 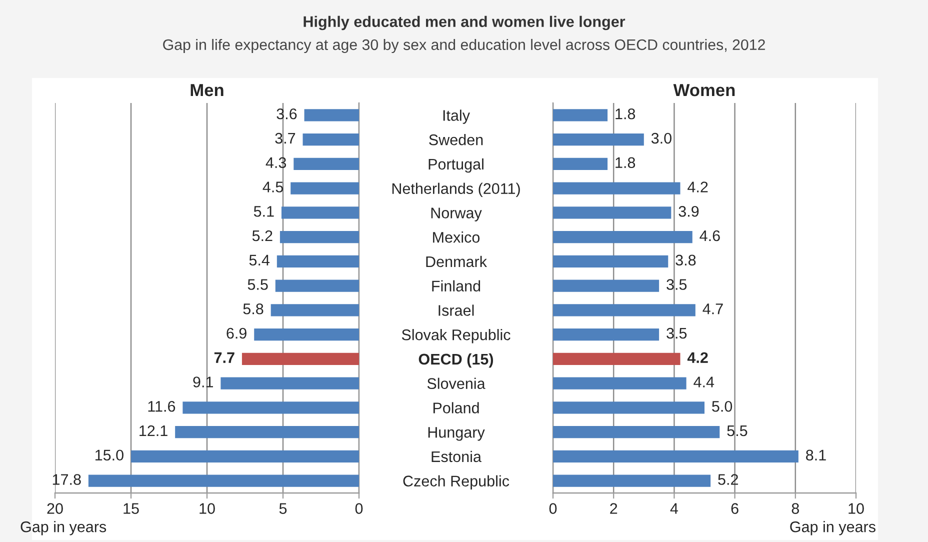 What do you see at coordinates (224, 357) in the screenshot?
I see `data-label: 7.7` at bounding box center [224, 357].